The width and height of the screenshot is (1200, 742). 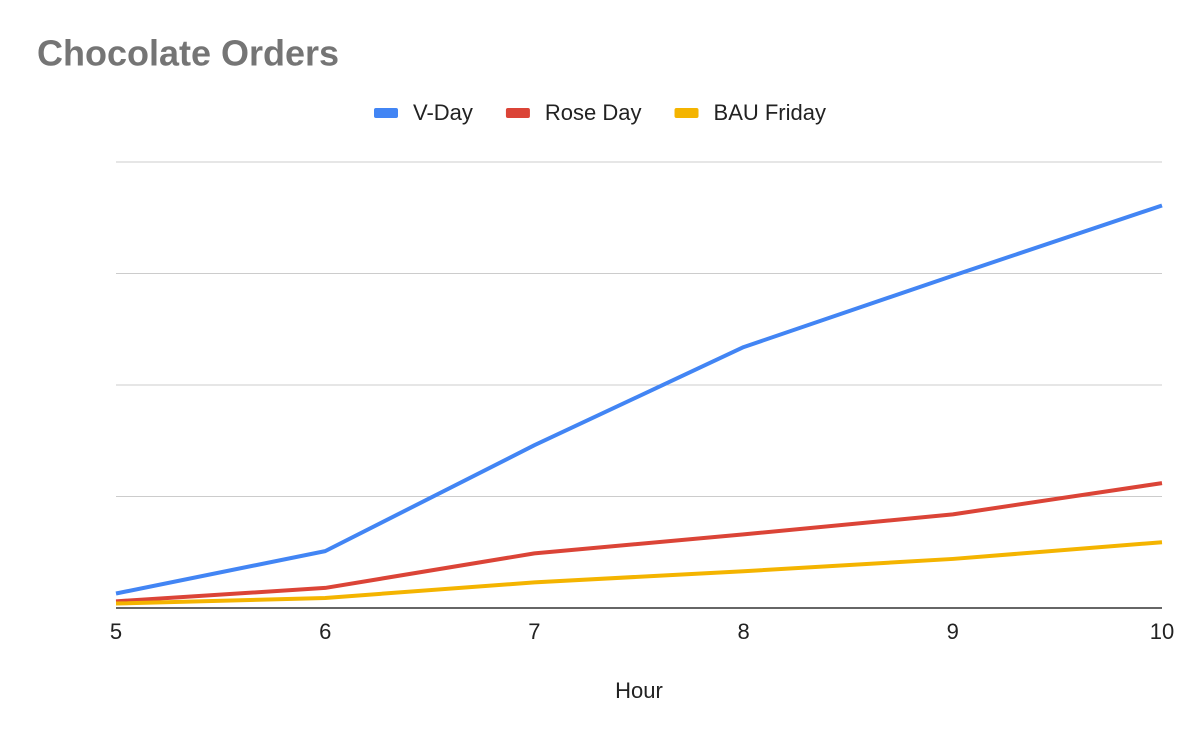 What do you see at coordinates (534, 631) in the screenshot?
I see `x-tick-label: 7` at bounding box center [534, 631].